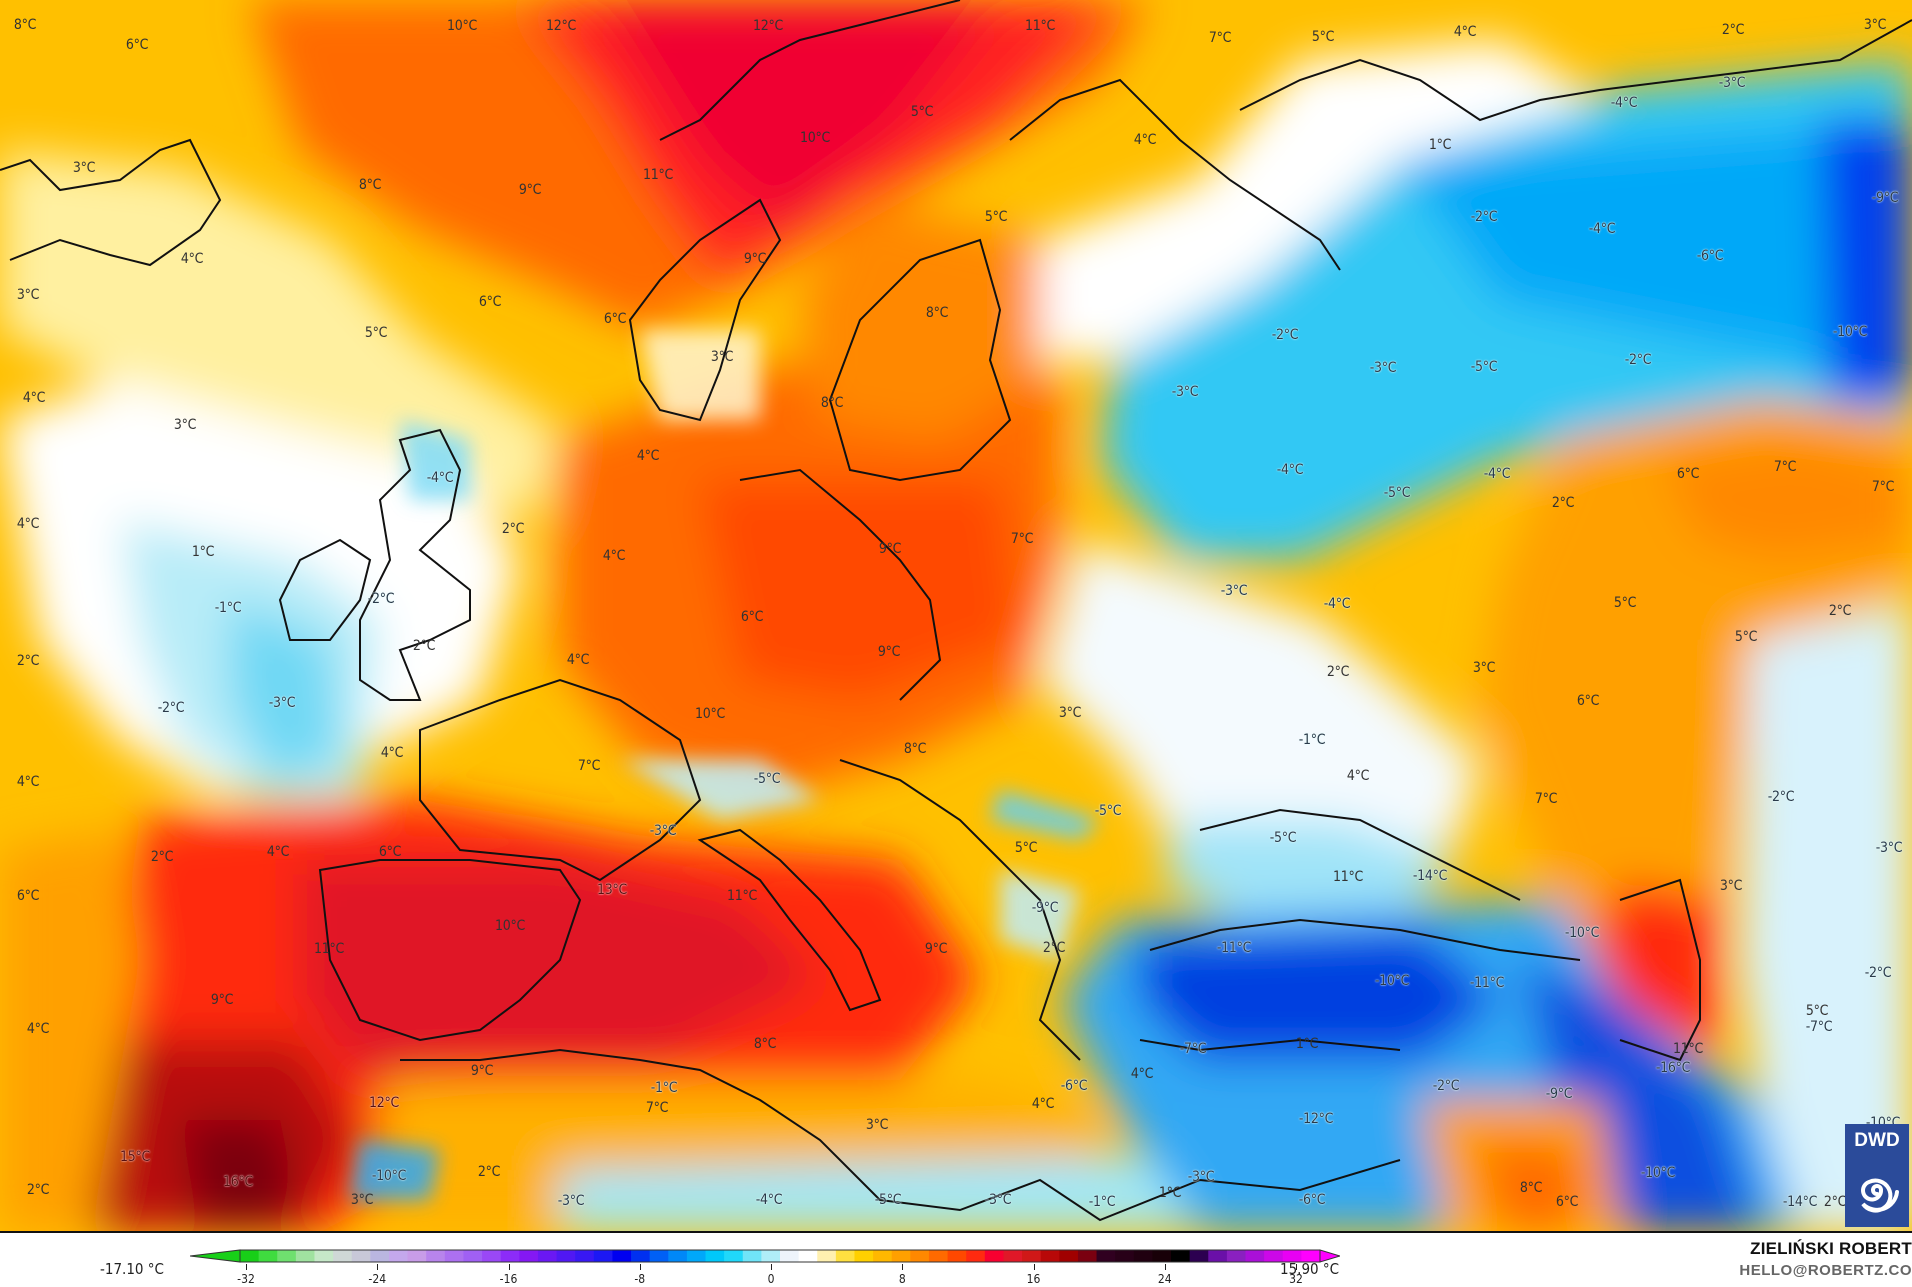 The height and width of the screenshot is (1287, 1912). I want to click on colorbar-tick-label: -8, so click(640, 1279).